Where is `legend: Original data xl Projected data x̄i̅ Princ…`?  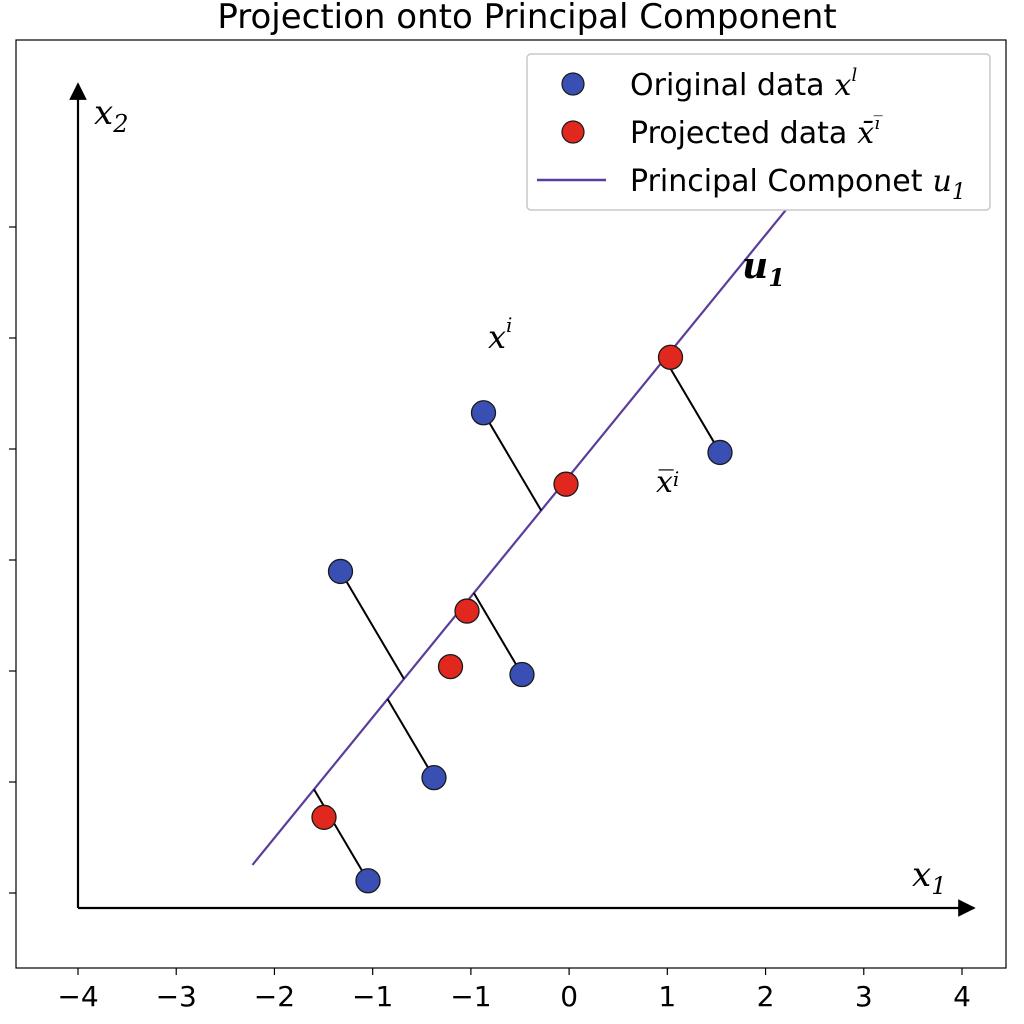
legend: Original data xl Projected data x̄i̅ Princ… is located at coordinates (758, 132).